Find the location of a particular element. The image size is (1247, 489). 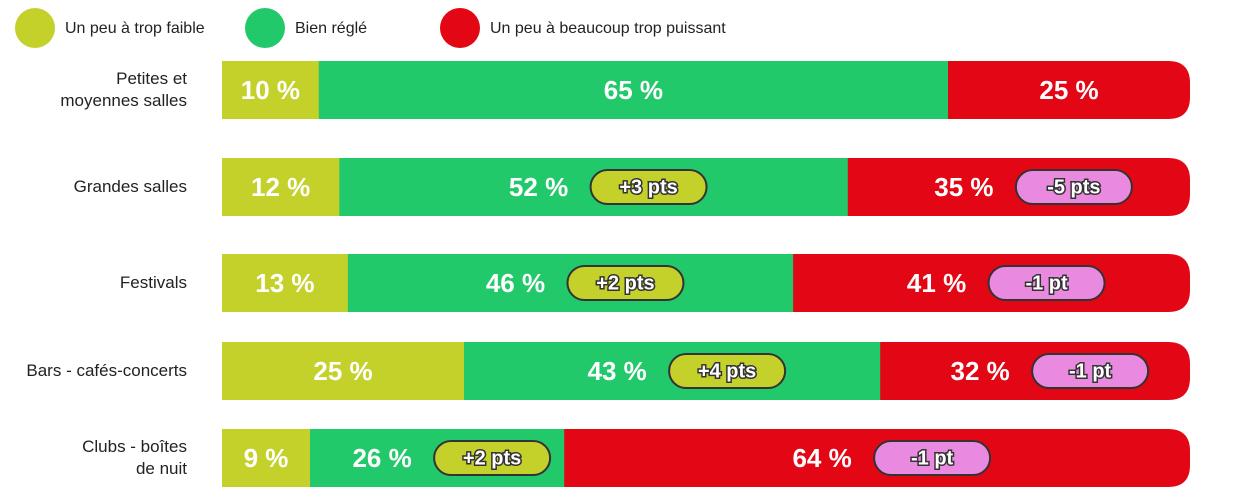

value-label: 64 % is located at coordinates (821, 458).